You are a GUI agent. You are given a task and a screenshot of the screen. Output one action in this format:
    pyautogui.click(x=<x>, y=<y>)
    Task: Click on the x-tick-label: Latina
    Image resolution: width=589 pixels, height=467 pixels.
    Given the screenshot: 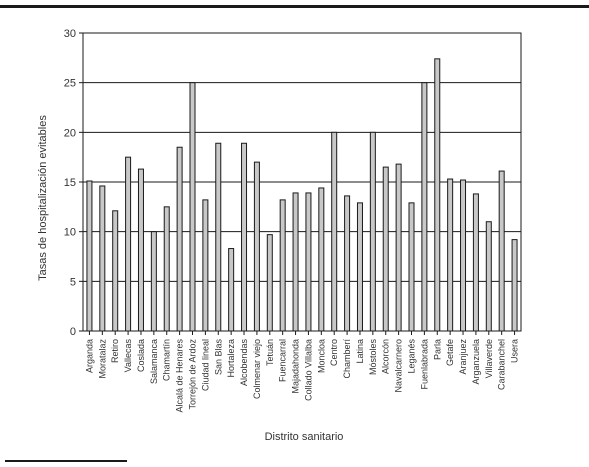 What is the action you would take?
    pyautogui.click(x=360, y=351)
    